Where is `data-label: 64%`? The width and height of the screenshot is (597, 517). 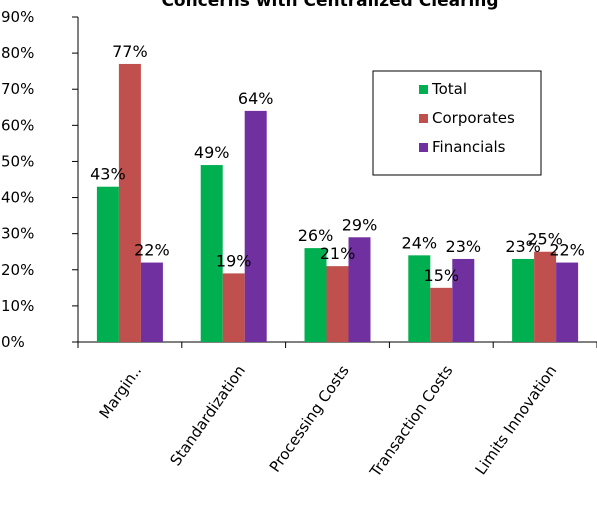
data-label: 64% is located at coordinates (256, 98).